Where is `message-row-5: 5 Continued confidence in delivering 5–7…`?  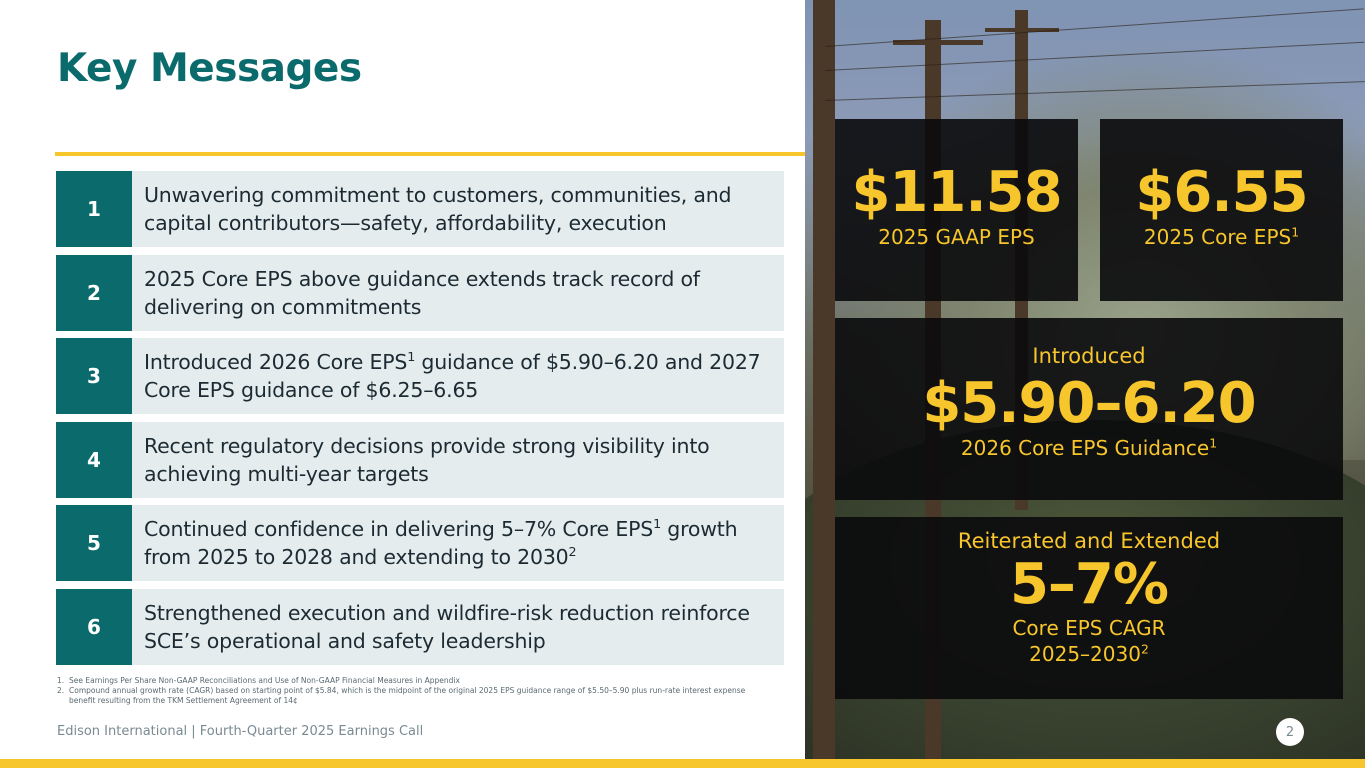
message-row-5: 5 Continued confidence in delivering 5–7… is located at coordinates (420, 543).